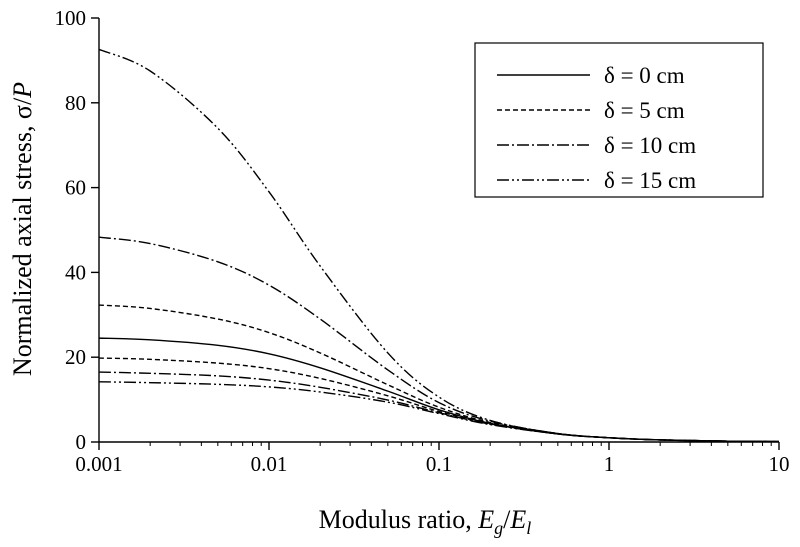  What do you see at coordinates (485, 519) in the screenshot?
I see `x-title-num: E` at bounding box center [485, 519].